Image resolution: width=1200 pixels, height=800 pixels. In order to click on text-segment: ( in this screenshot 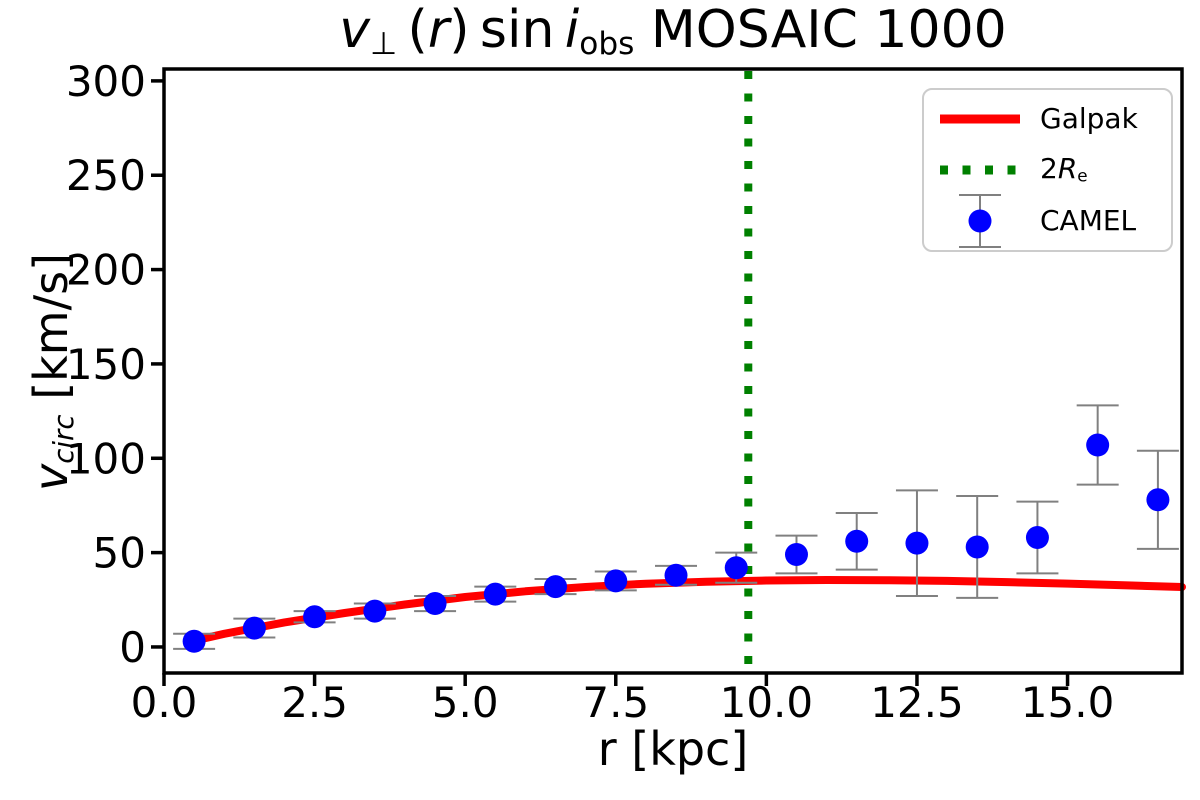, I will do `click(412, 30)`.